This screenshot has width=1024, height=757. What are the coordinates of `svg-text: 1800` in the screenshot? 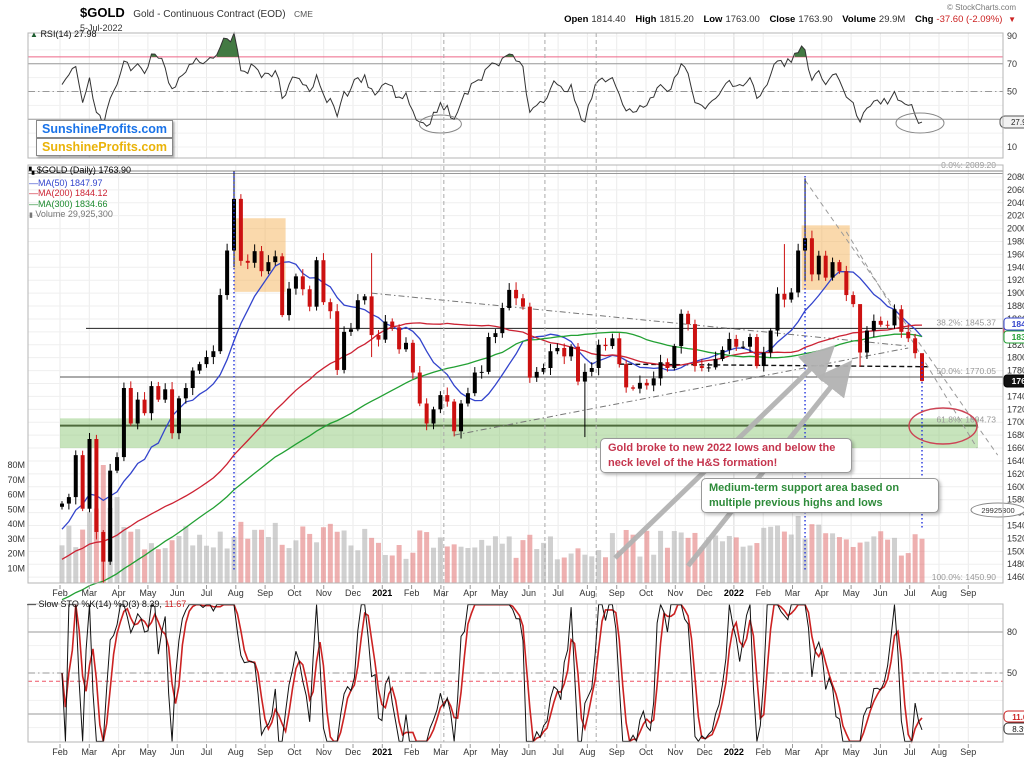 It's located at (1015, 358).